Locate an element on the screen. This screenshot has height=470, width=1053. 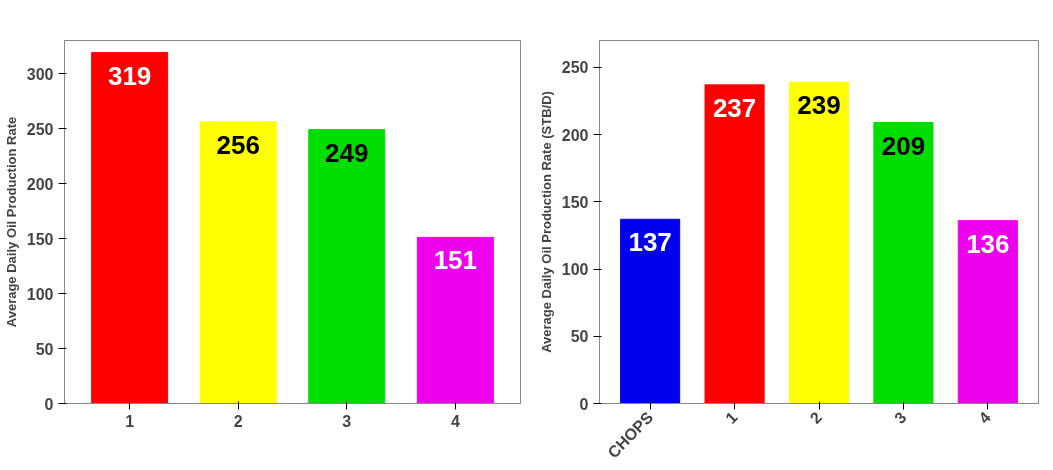
data-label: 256 is located at coordinates (238, 144).